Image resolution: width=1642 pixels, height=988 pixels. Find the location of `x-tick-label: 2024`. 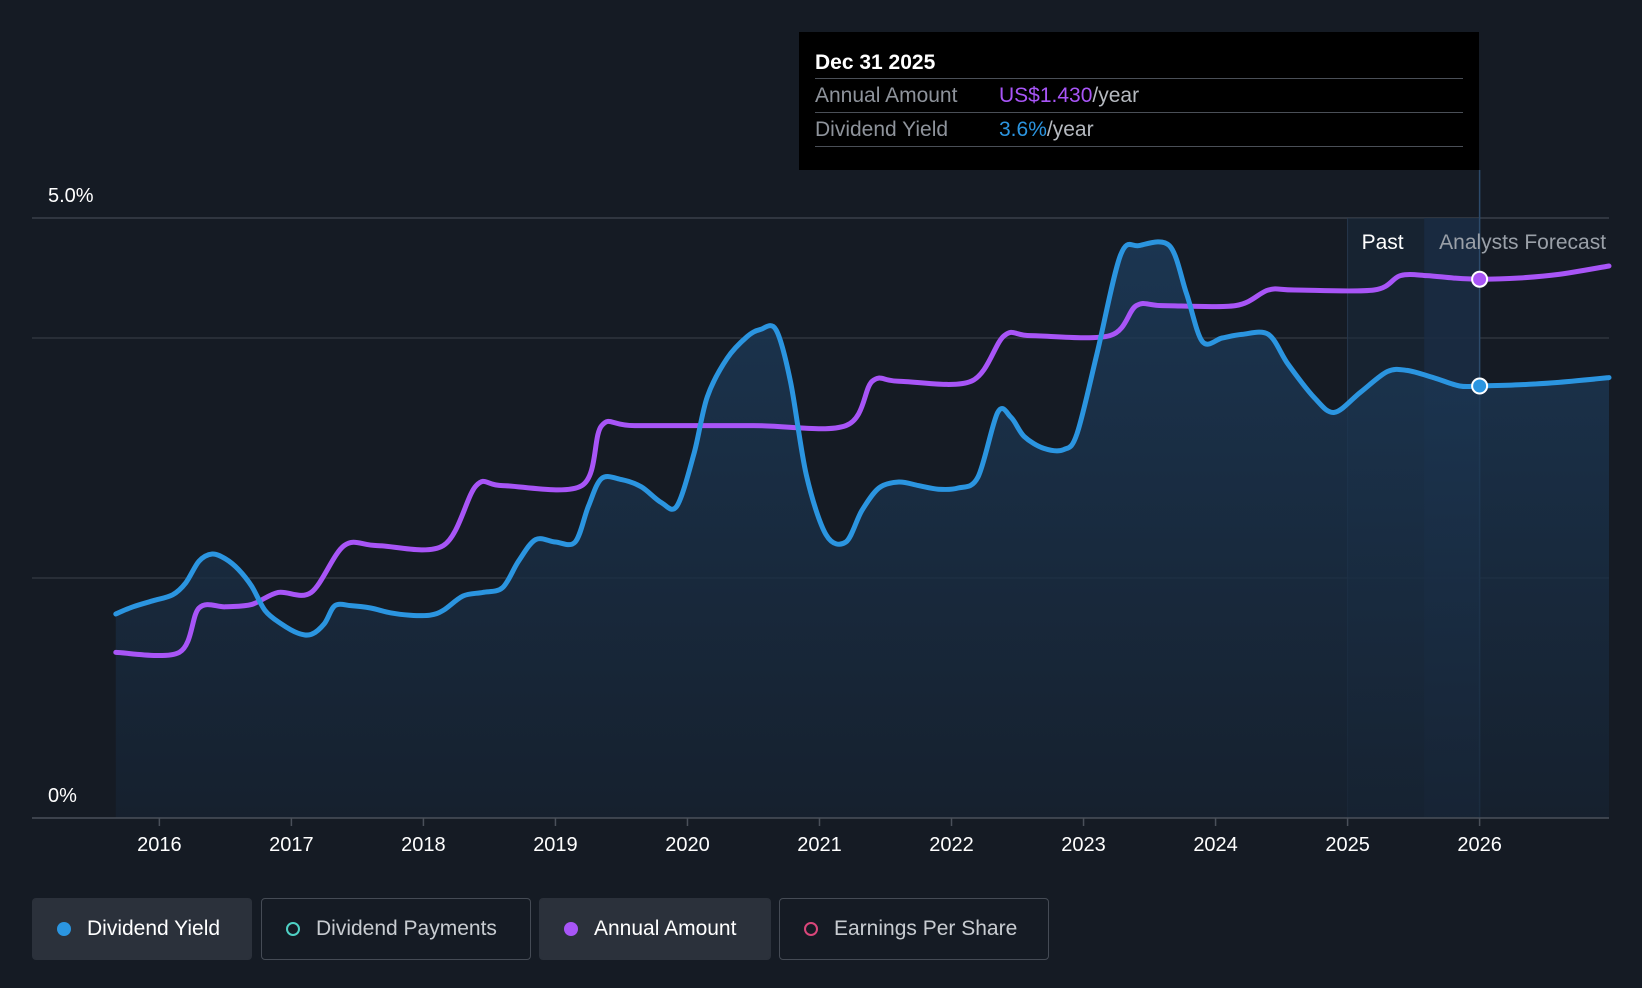

x-tick-label: 2024 is located at coordinates (1215, 845).